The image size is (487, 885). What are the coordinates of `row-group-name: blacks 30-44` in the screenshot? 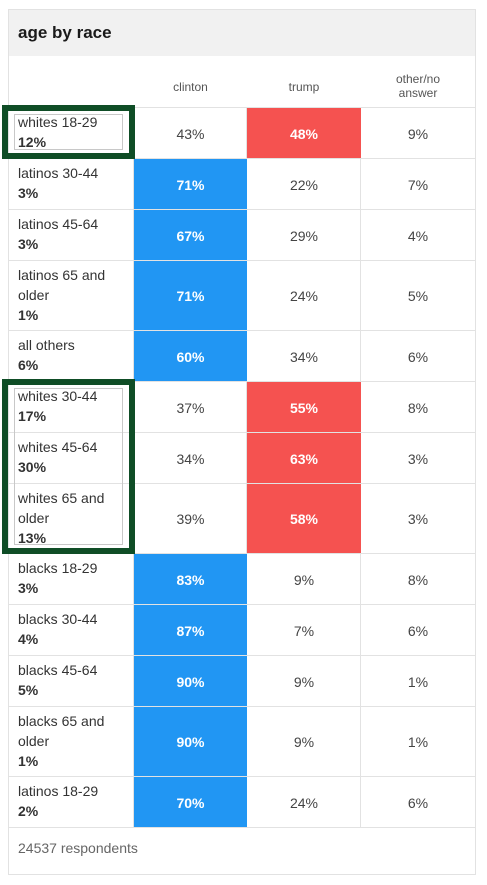 It's located at (58, 619).